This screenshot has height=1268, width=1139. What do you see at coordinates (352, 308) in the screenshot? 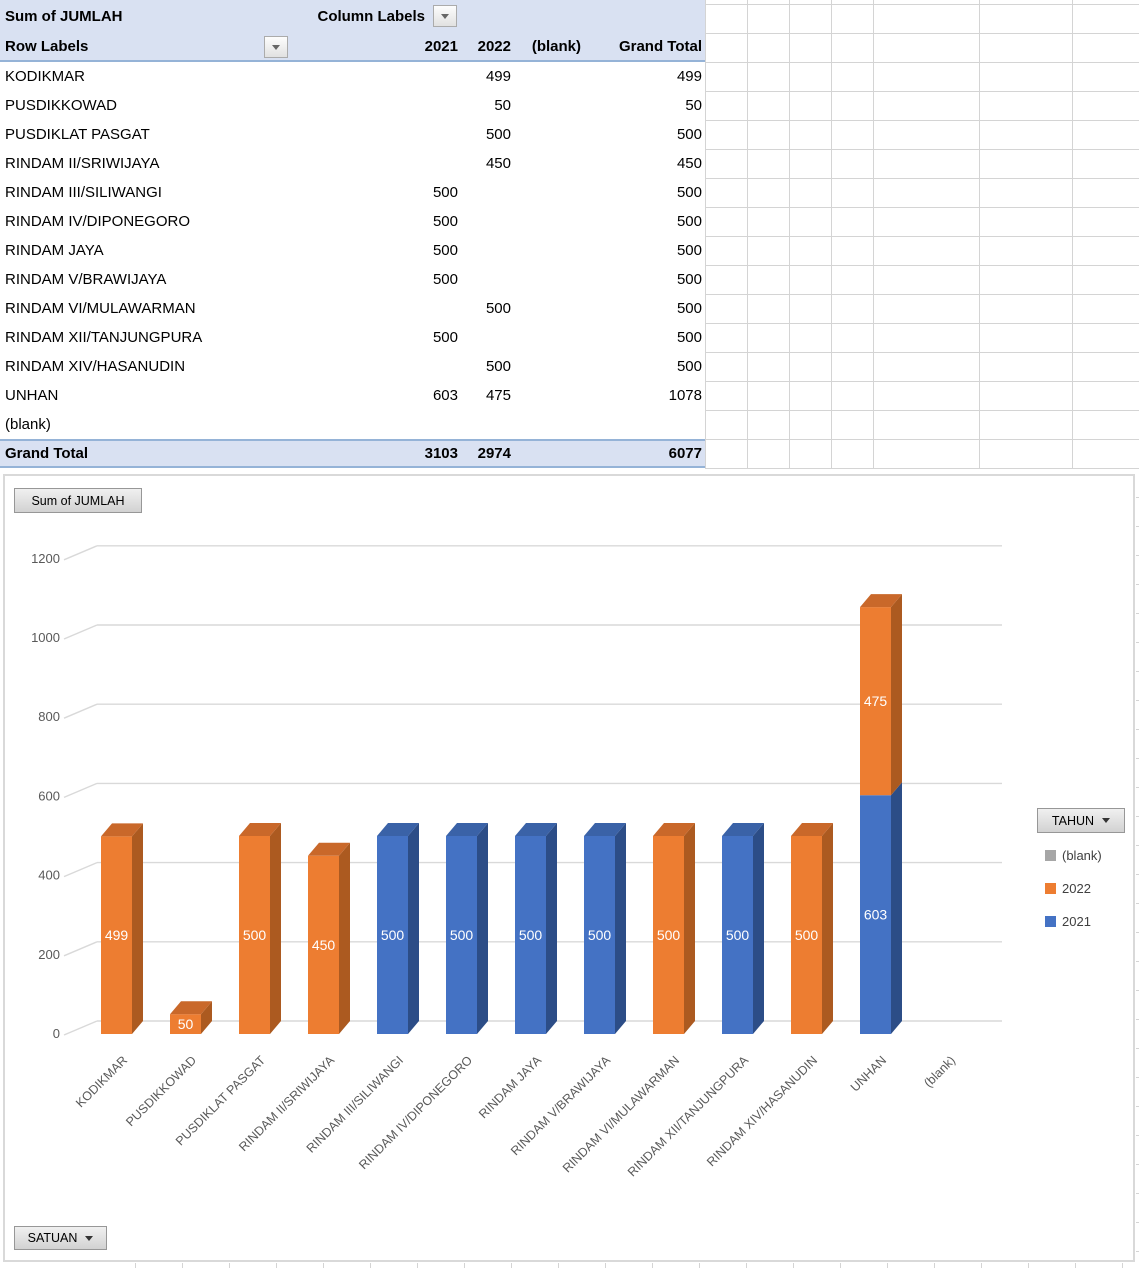
I see `pivot-row: RINDAM VI/MULAWARMAN 500 500` at bounding box center [352, 308].